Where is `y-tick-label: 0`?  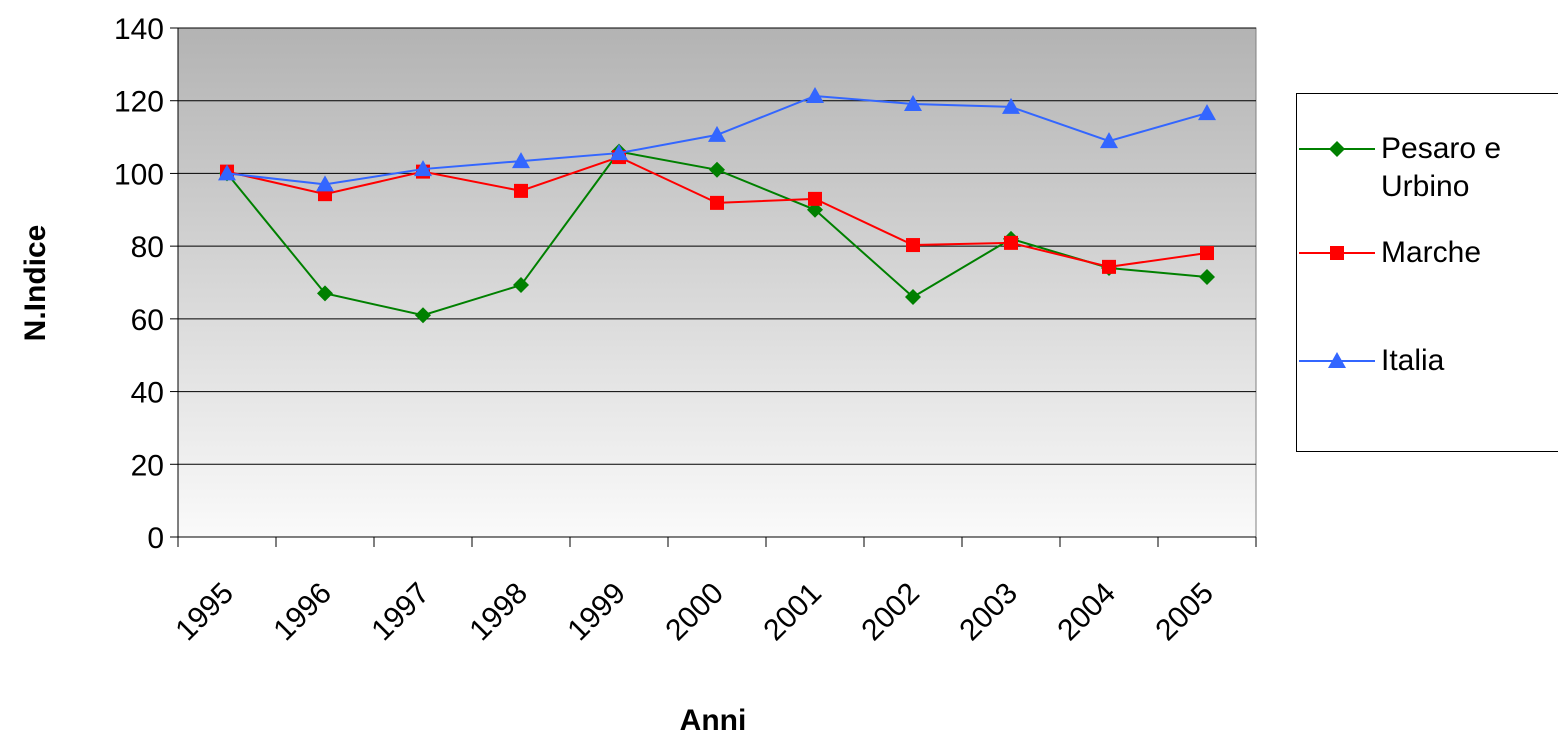
y-tick-label: 0 is located at coordinates (155, 538).